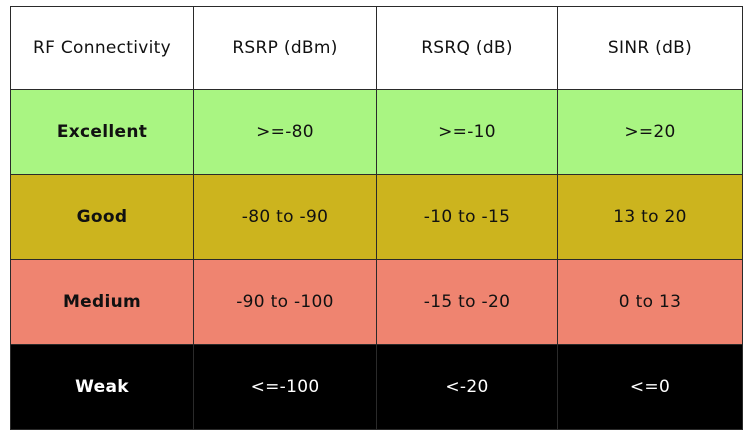 Image resolution: width=750 pixels, height=433 pixels. What do you see at coordinates (285, 48) in the screenshot?
I see `header-rsrp: RSRP (dBm)` at bounding box center [285, 48].